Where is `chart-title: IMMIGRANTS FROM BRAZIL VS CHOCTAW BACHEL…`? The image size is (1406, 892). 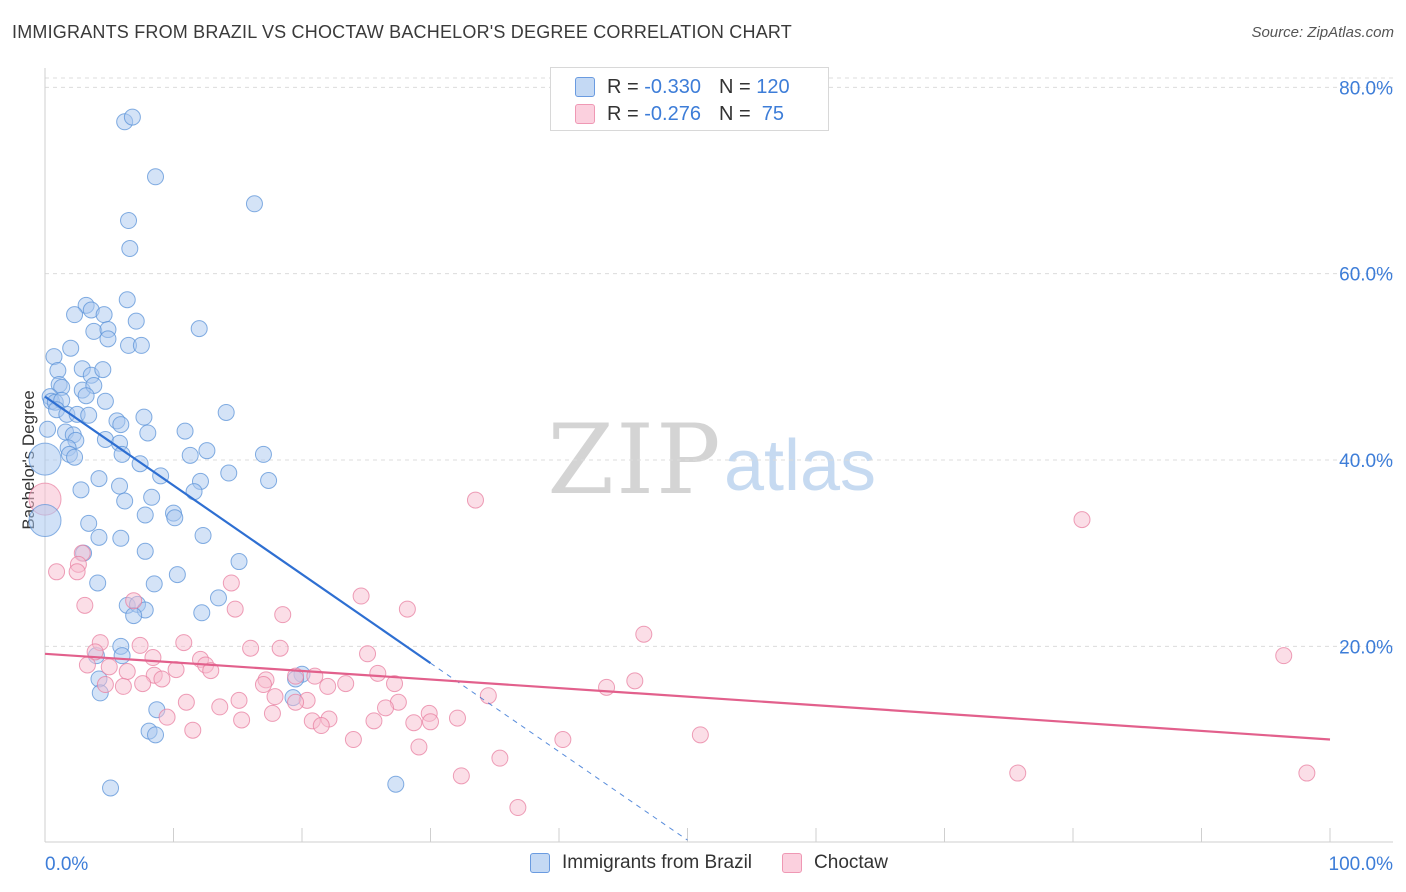 chart-title: IMMIGRANTS FROM BRAZIL VS CHOCTAW BACHEL… is located at coordinates (402, 32).